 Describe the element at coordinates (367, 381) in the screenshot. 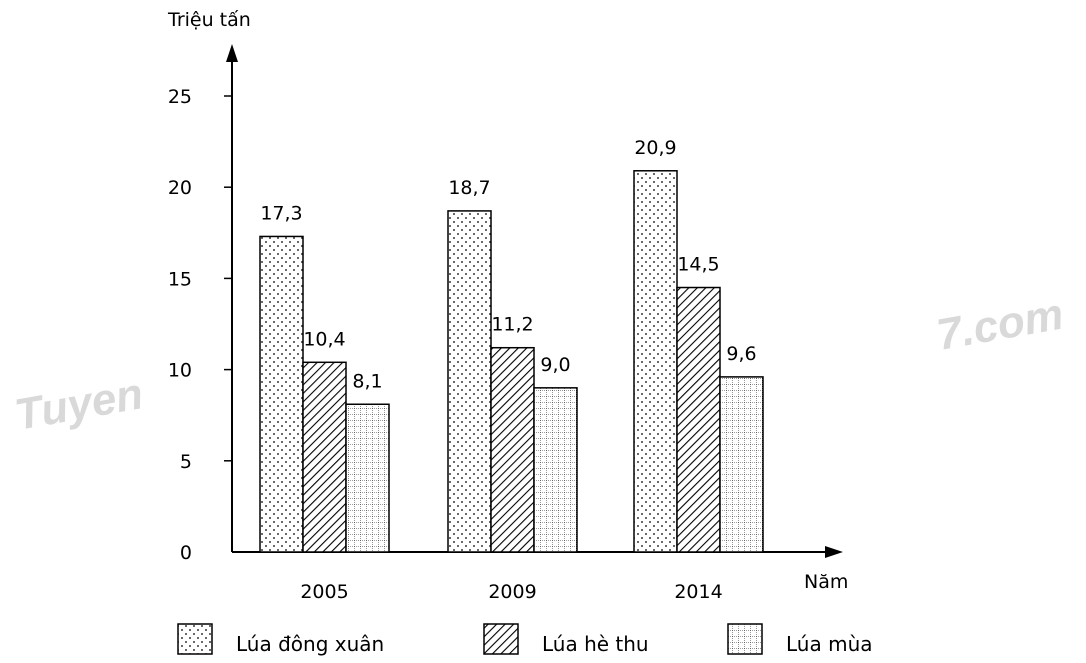

I see `data-label: 8,1` at that location.